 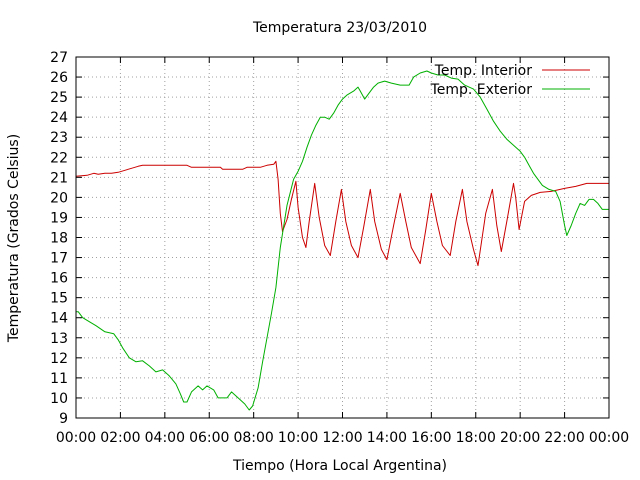 I want to click on y-tick-label: 9, so click(x=63, y=419).